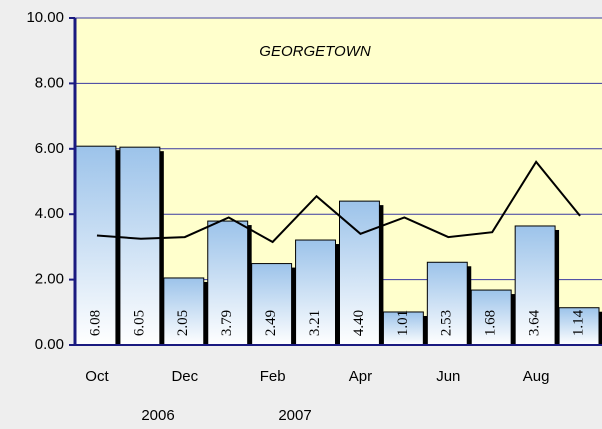  What do you see at coordinates (49, 213) in the screenshot?
I see `y-tick-label: 4.00` at bounding box center [49, 213].